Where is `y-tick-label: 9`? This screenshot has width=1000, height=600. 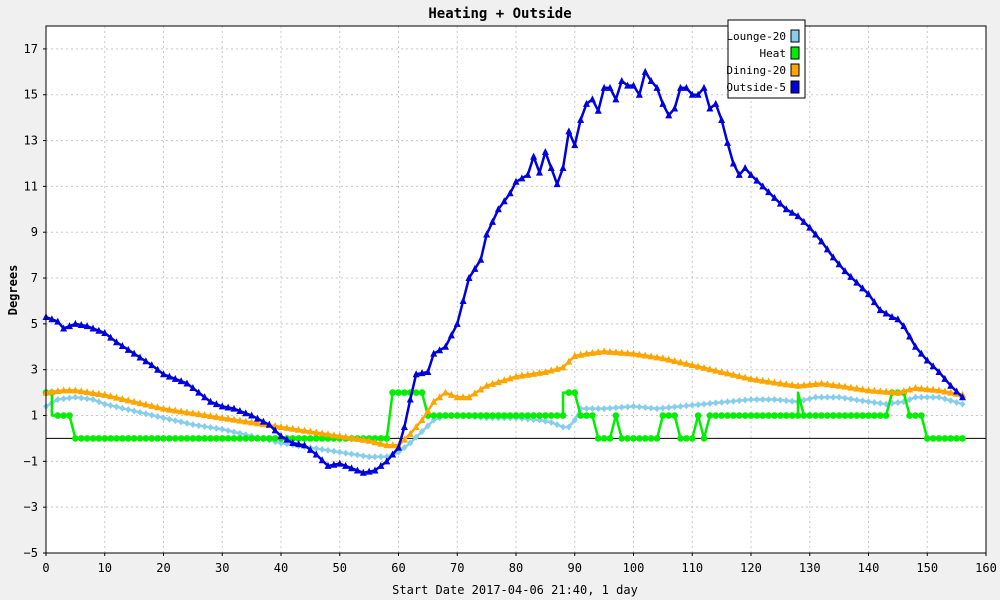
y-tick-label: 9 is located at coordinates (34, 232).